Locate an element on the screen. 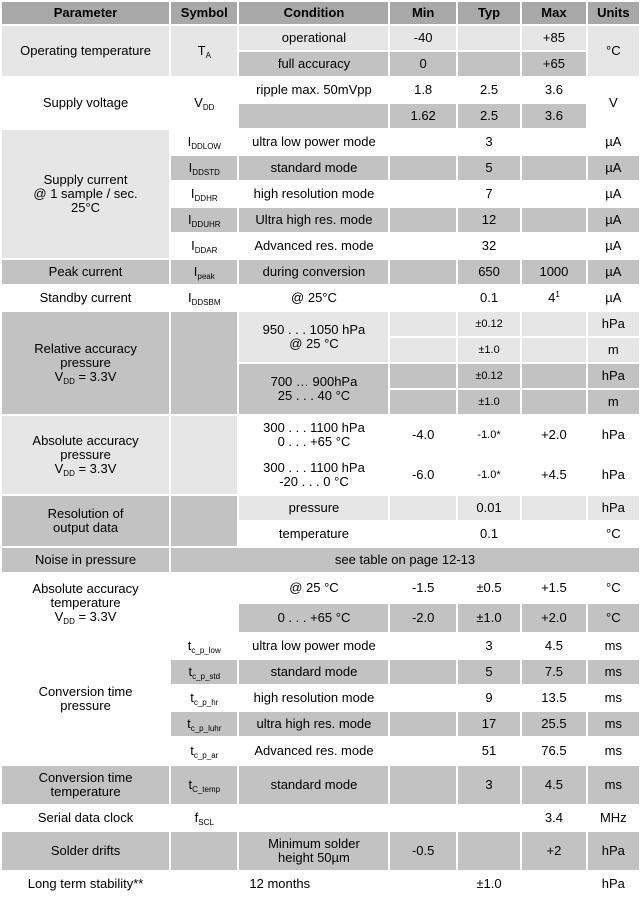  param-long-term-stability: Long term stability** is located at coordinates (86, 884).